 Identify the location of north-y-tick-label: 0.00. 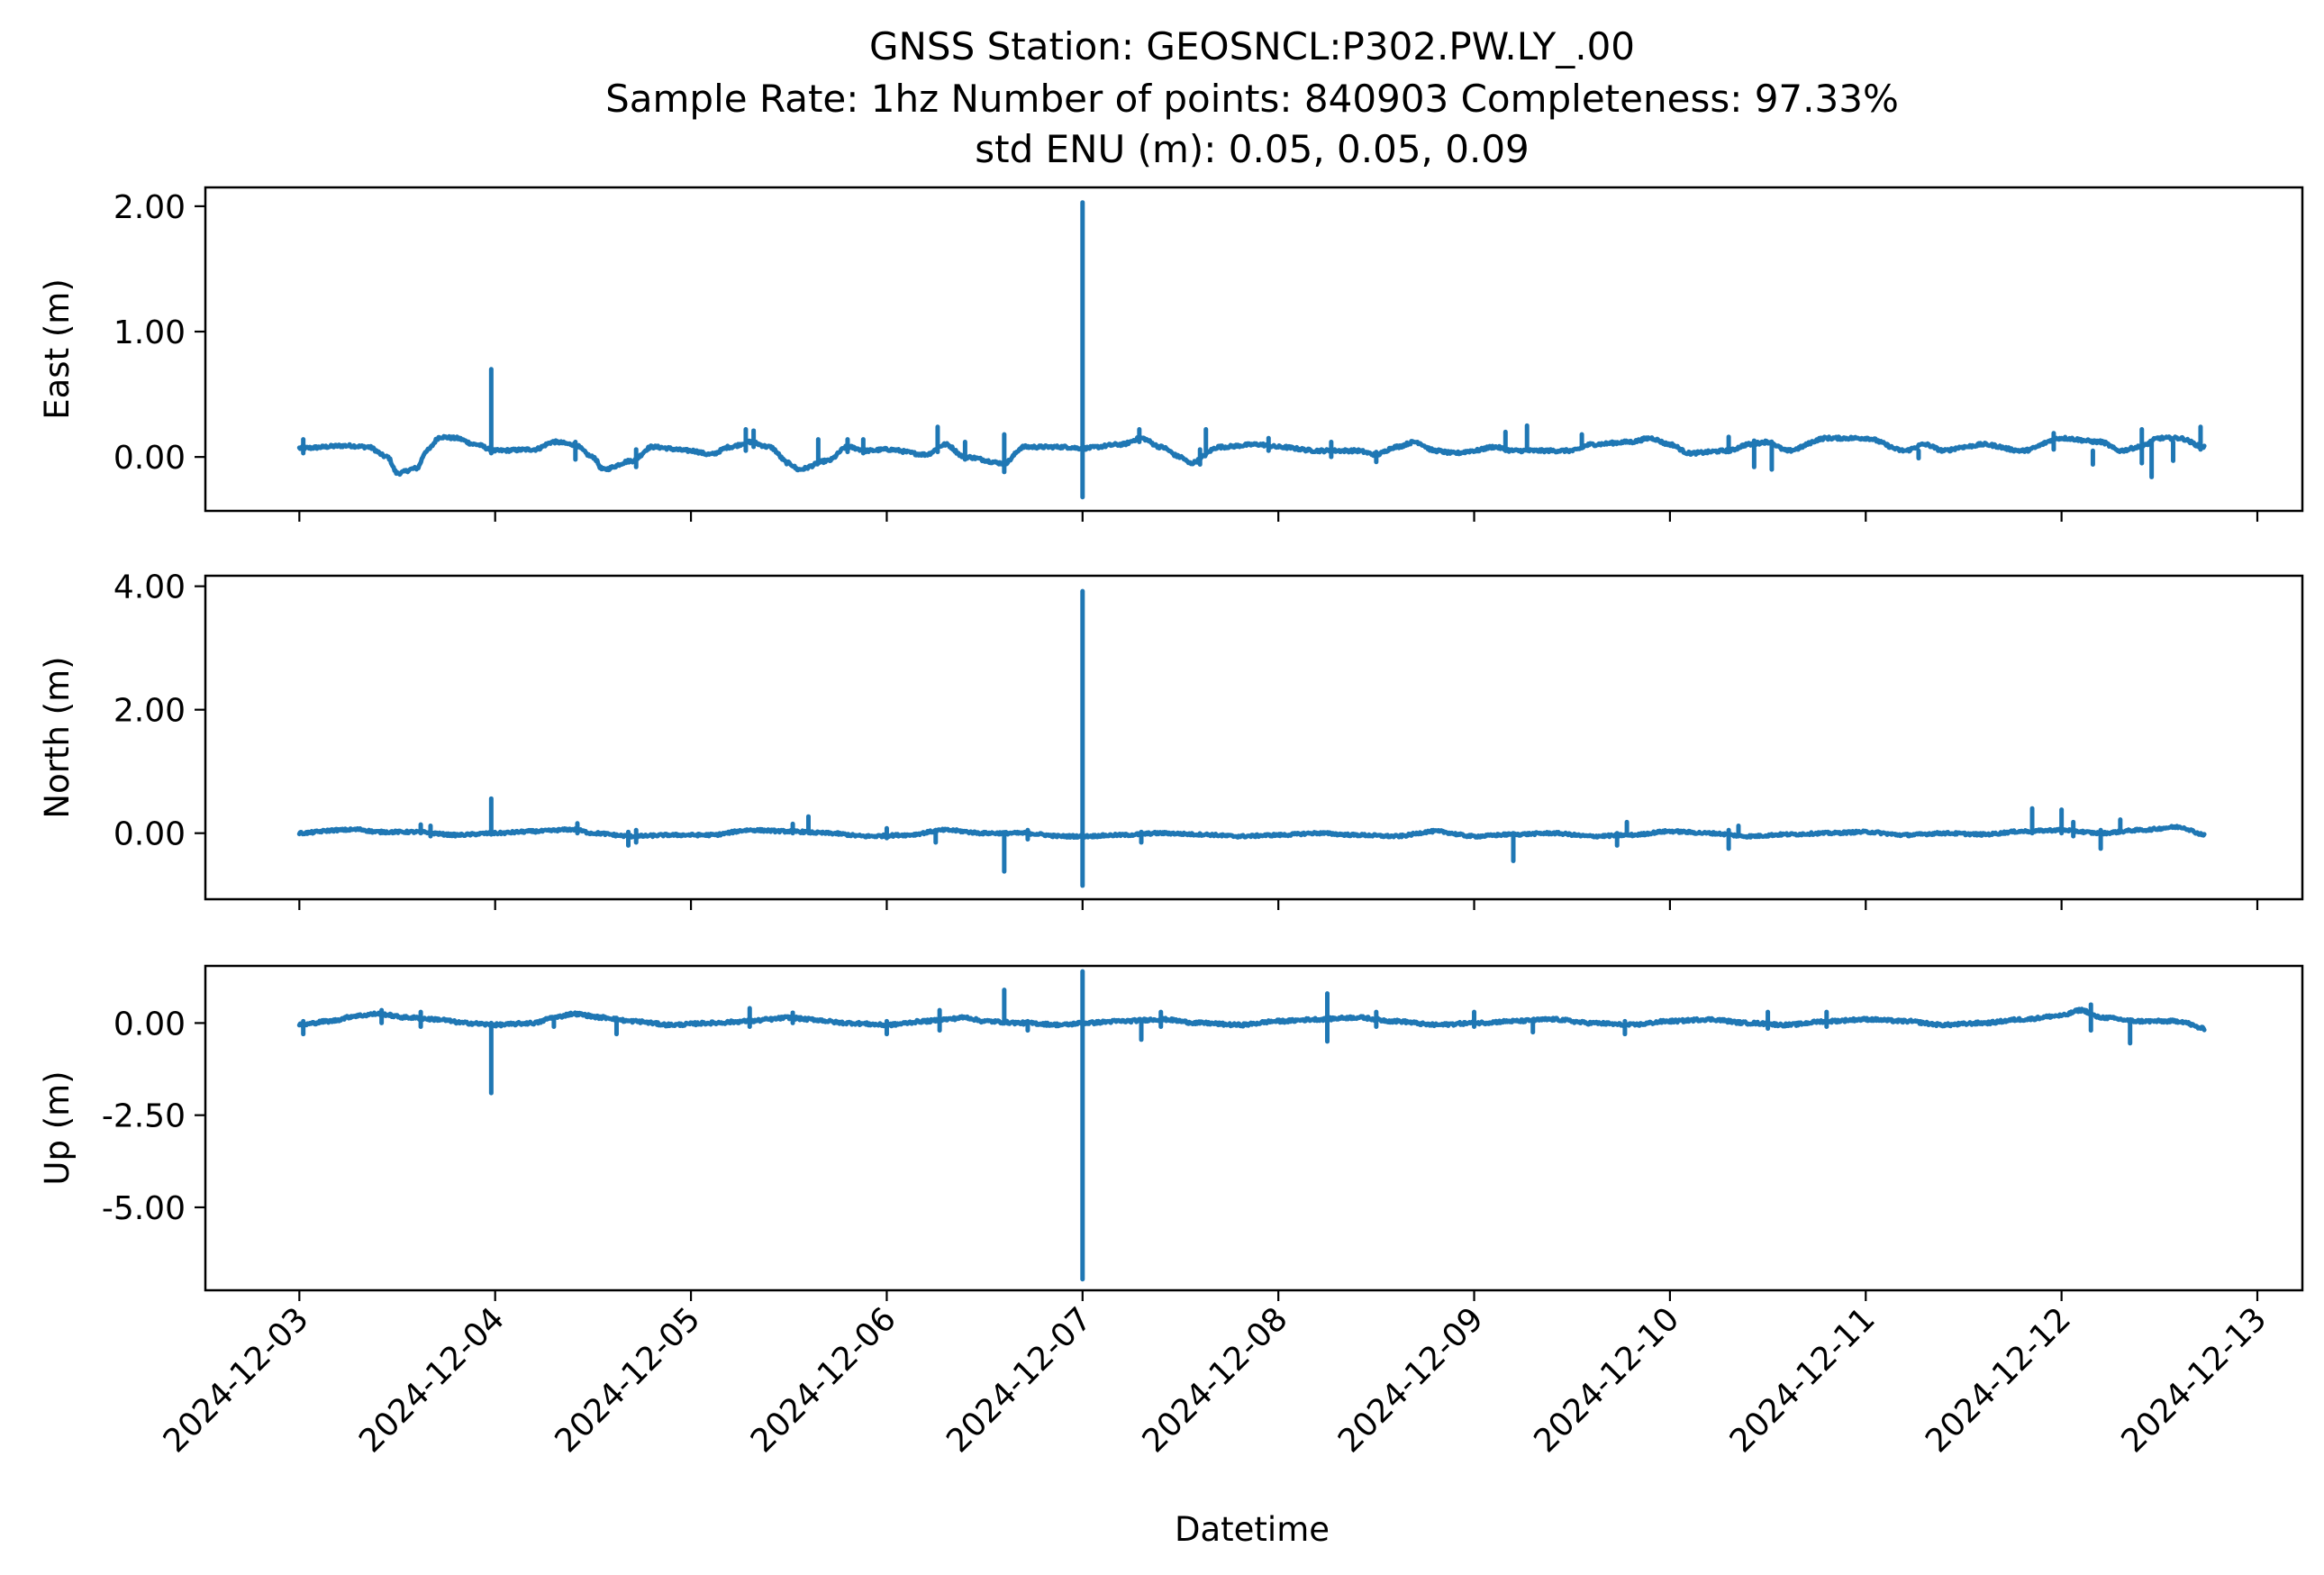
(149, 834).